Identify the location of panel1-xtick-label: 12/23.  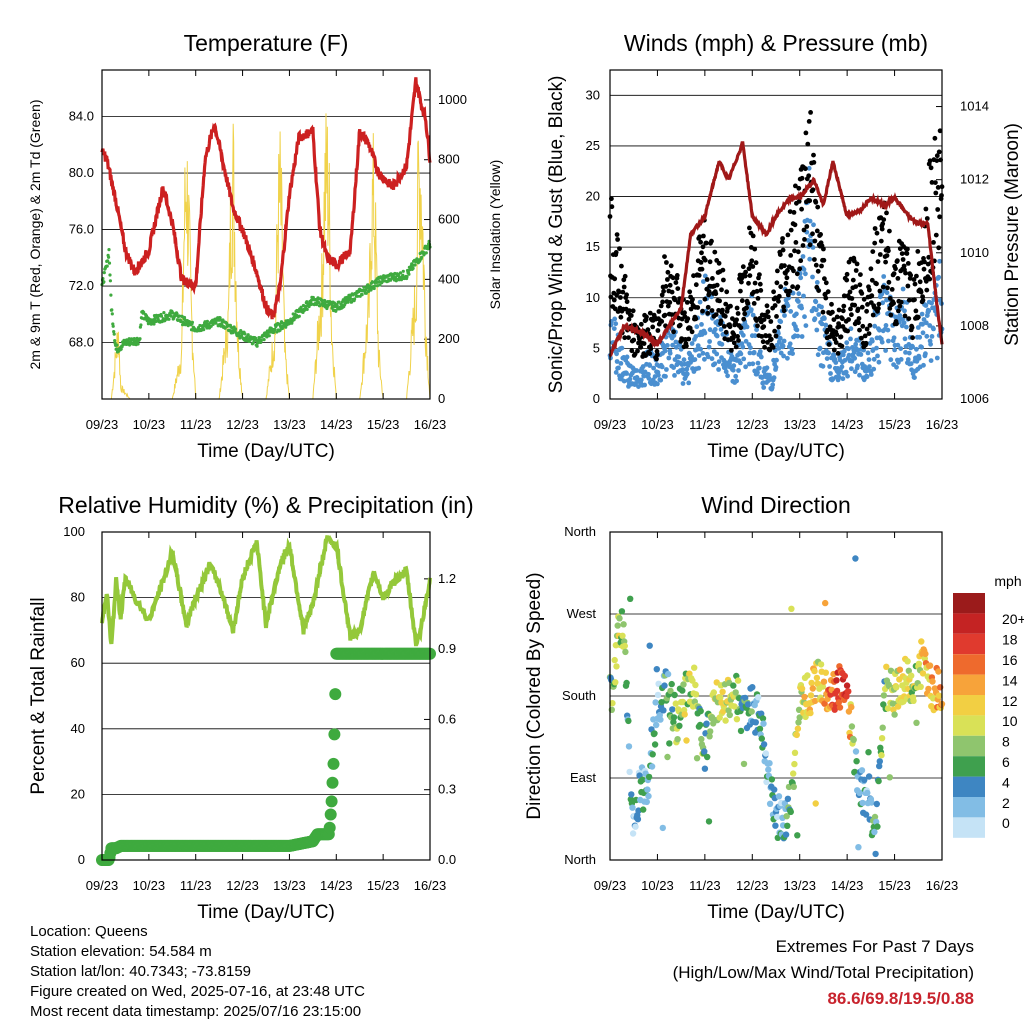
(242, 424).